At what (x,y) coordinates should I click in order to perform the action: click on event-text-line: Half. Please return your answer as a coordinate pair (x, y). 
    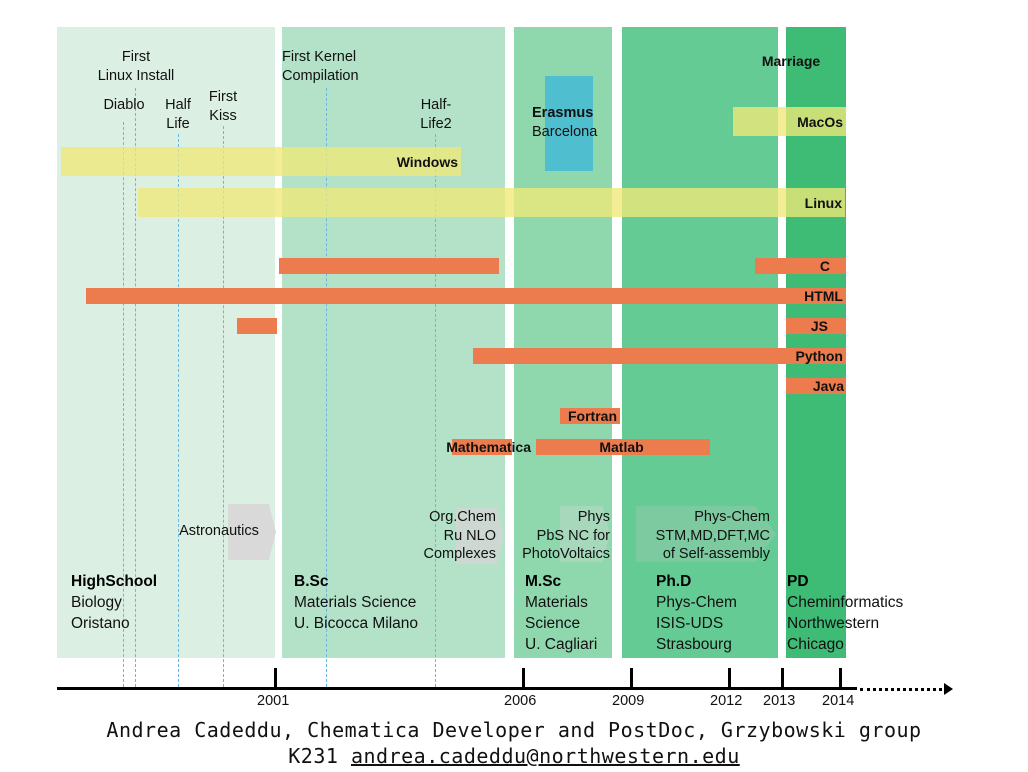
    Looking at the image, I should click on (178, 105).